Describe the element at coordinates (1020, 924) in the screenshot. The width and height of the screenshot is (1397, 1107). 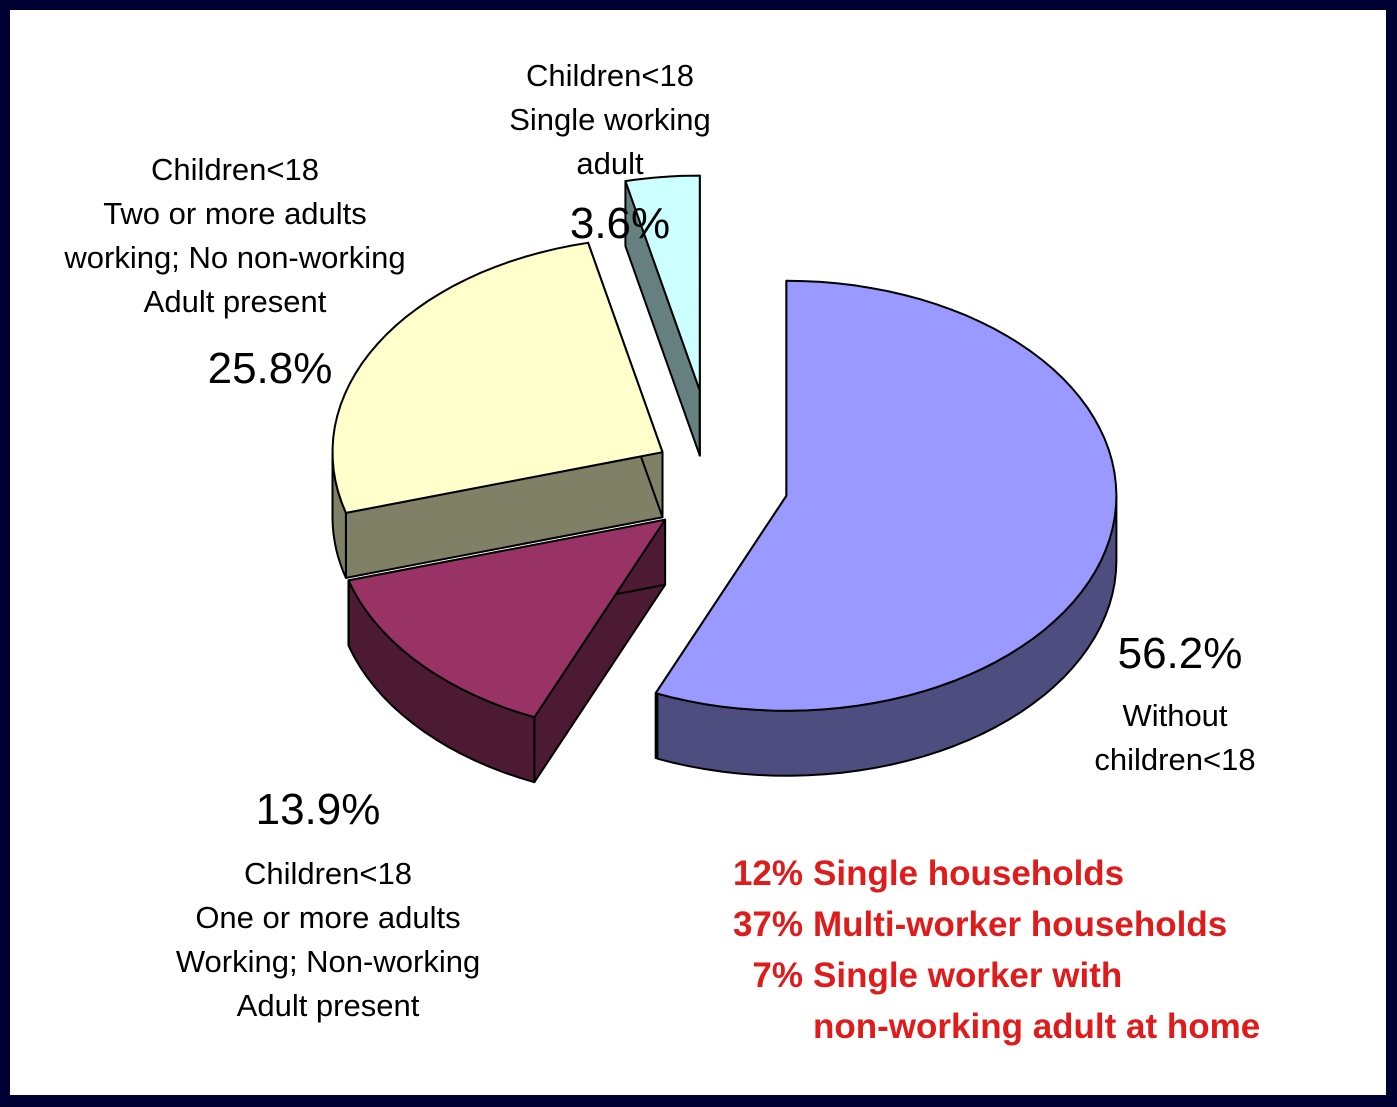
I see `note-text: Multi-worker households` at that location.